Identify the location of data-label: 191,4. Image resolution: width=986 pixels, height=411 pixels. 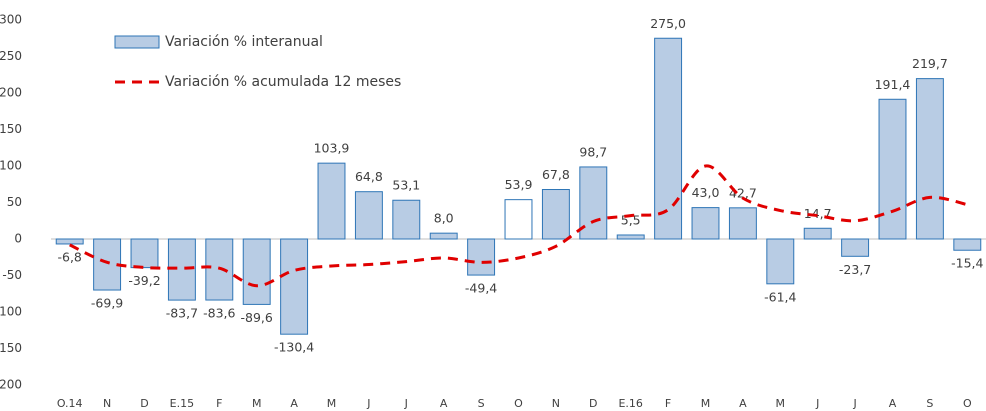
(893, 84).